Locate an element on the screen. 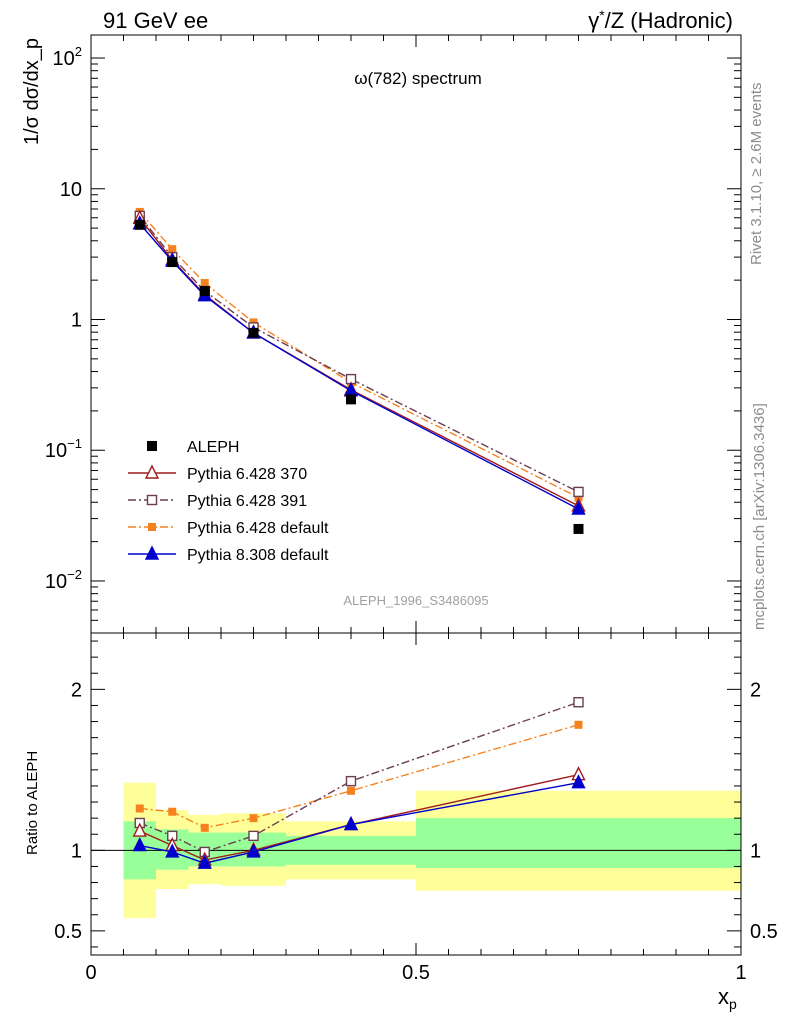 The height and width of the screenshot is (1024, 786). side-label-rivet: Rivet 3.1.10, ≥ 2.6M events is located at coordinates (756, 174).